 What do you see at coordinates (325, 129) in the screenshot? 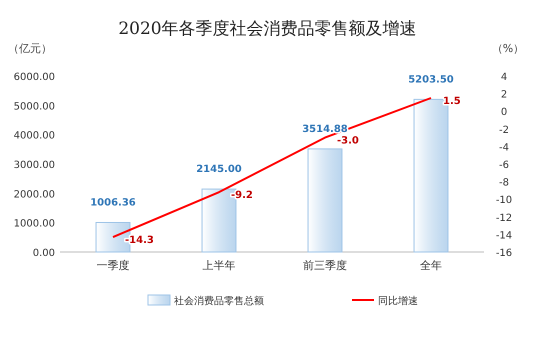
I see `data-label: 3514.88` at bounding box center [325, 129].